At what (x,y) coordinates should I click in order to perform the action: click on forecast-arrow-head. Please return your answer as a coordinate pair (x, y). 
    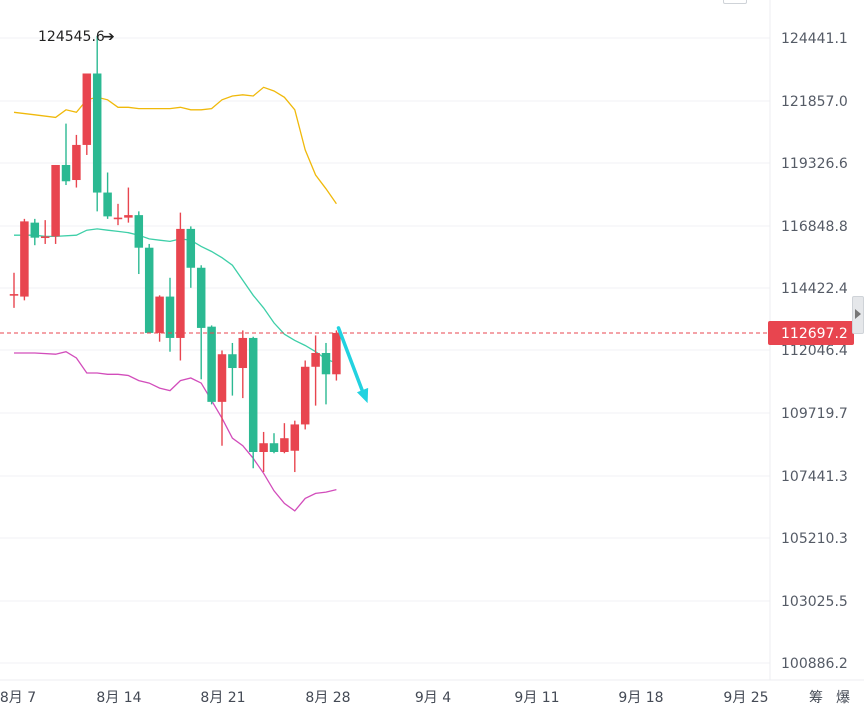
    Looking at the image, I should click on (362, 395).